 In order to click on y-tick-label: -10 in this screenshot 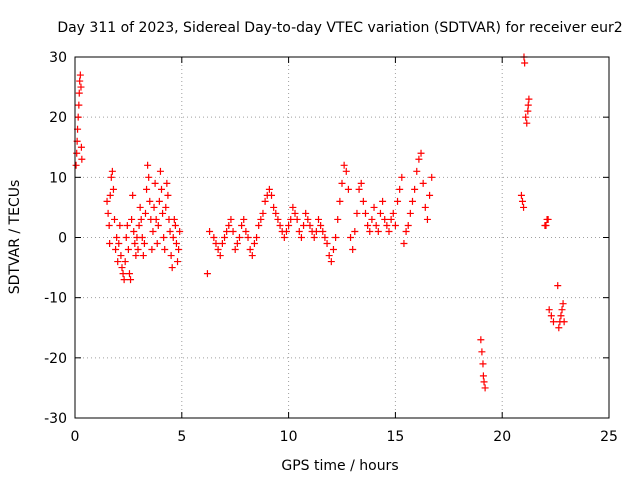, I will do `click(55, 299)`.